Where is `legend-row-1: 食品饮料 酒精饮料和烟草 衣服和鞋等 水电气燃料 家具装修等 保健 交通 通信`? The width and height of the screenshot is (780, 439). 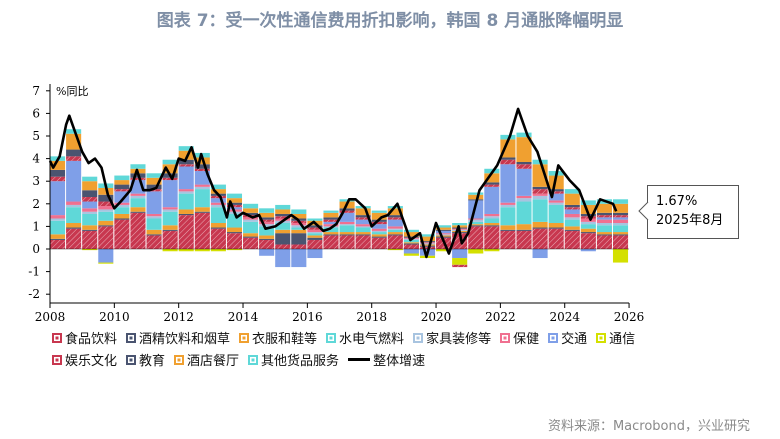
legend-row-1: 食品饮料 酒精饮料和烟草 衣服和鞋等 水电气燃料 家具装修等 保健 交通 通信 is located at coordinates (343, 337).